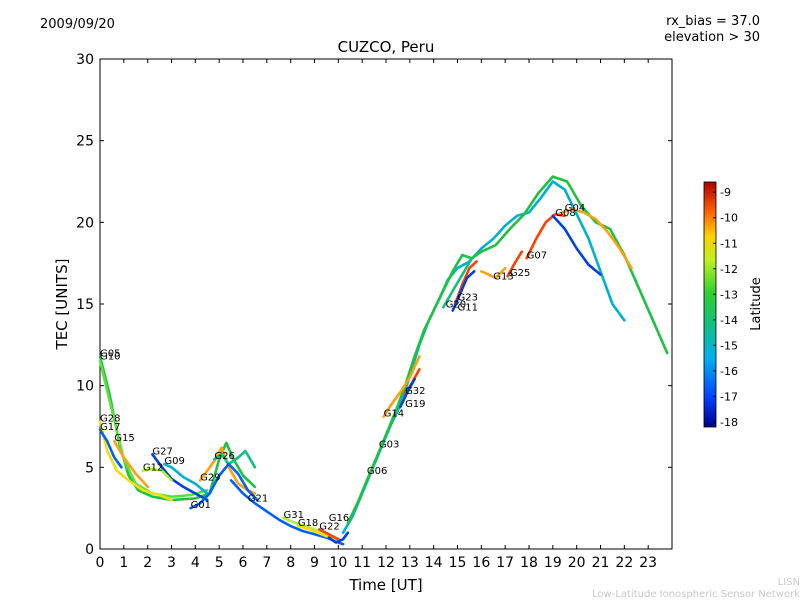  What do you see at coordinates (110, 419) in the screenshot?
I see `series-label-g28: G28` at bounding box center [110, 419].